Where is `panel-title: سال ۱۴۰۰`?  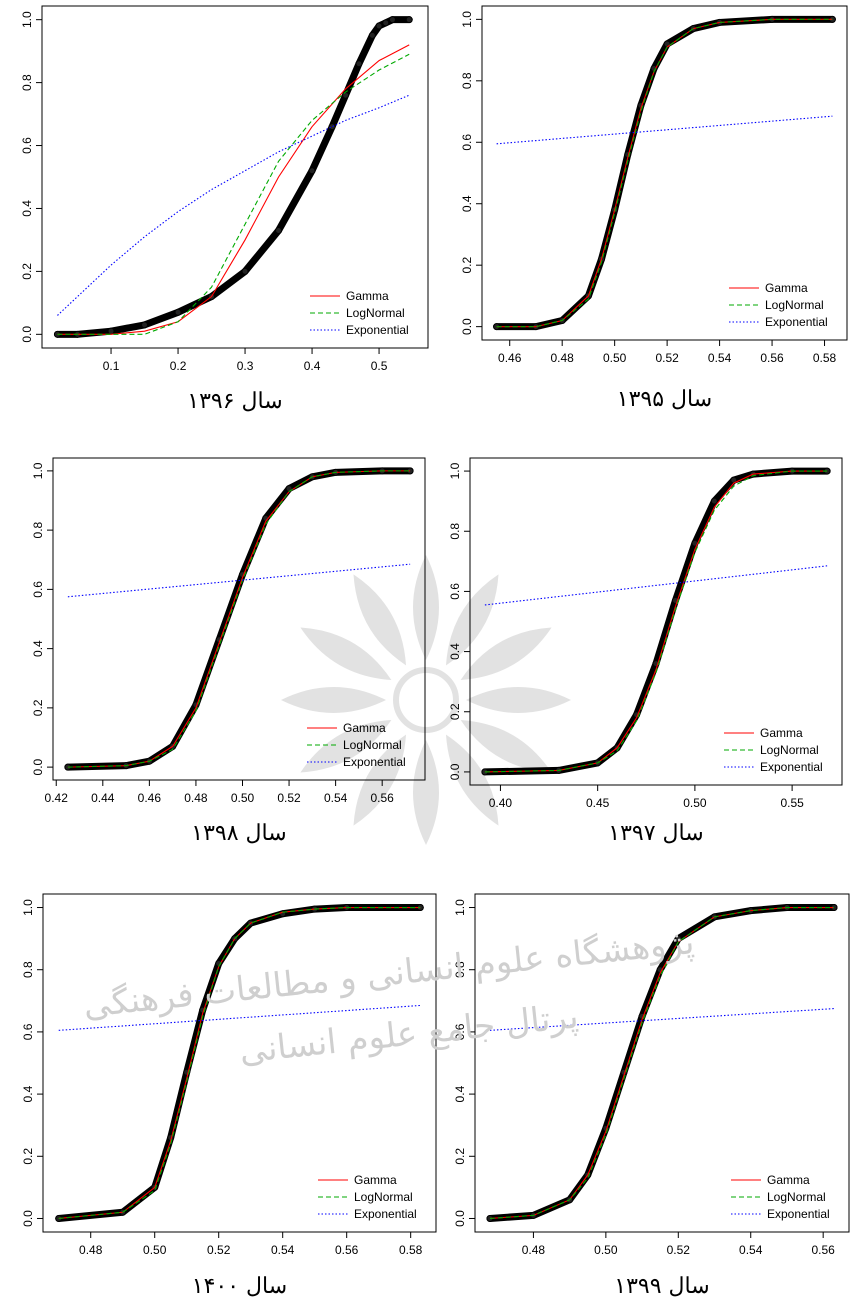
panel-title: سال ۱۴۰۰ is located at coordinates (239, 1286).